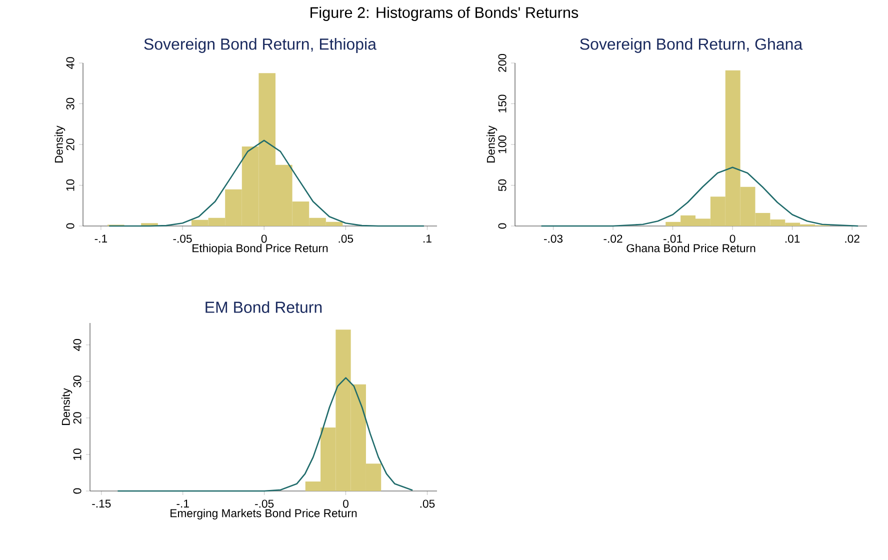 Image resolution: width=888 pixels, height=560 pixels. What do you see at coordinates (792, 238) in the screenshot?
I see `x-tick-label: .01` at bounding box center [792, 238].